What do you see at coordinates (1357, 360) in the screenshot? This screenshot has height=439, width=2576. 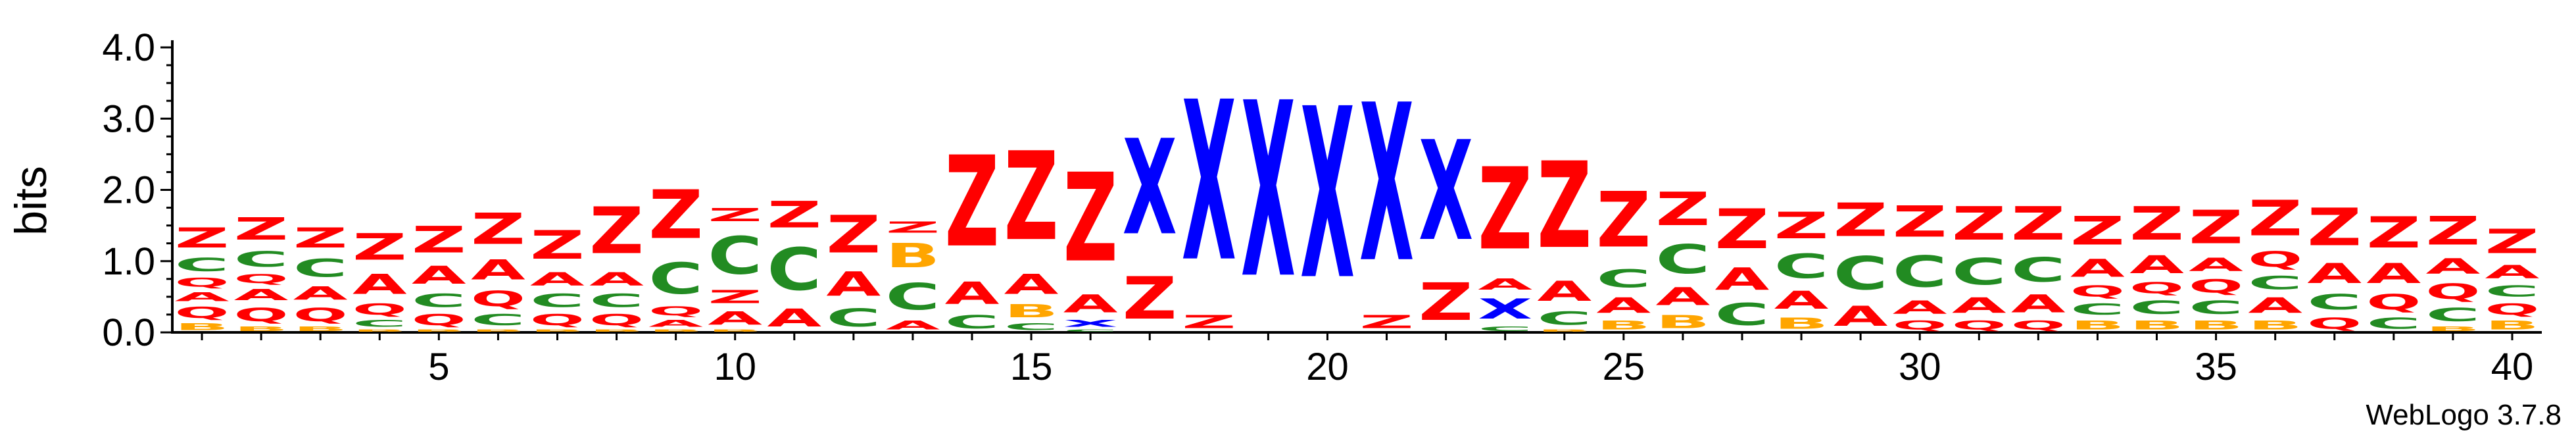 I see `x-axis: 5 10 15 20 25 30 35 40` at bounding box center [1357, 360].